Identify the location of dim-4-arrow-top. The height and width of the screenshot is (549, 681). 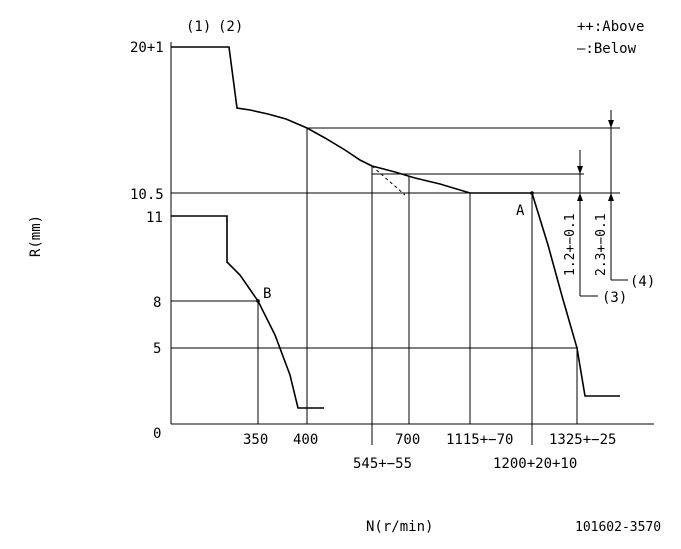
(611, 124).